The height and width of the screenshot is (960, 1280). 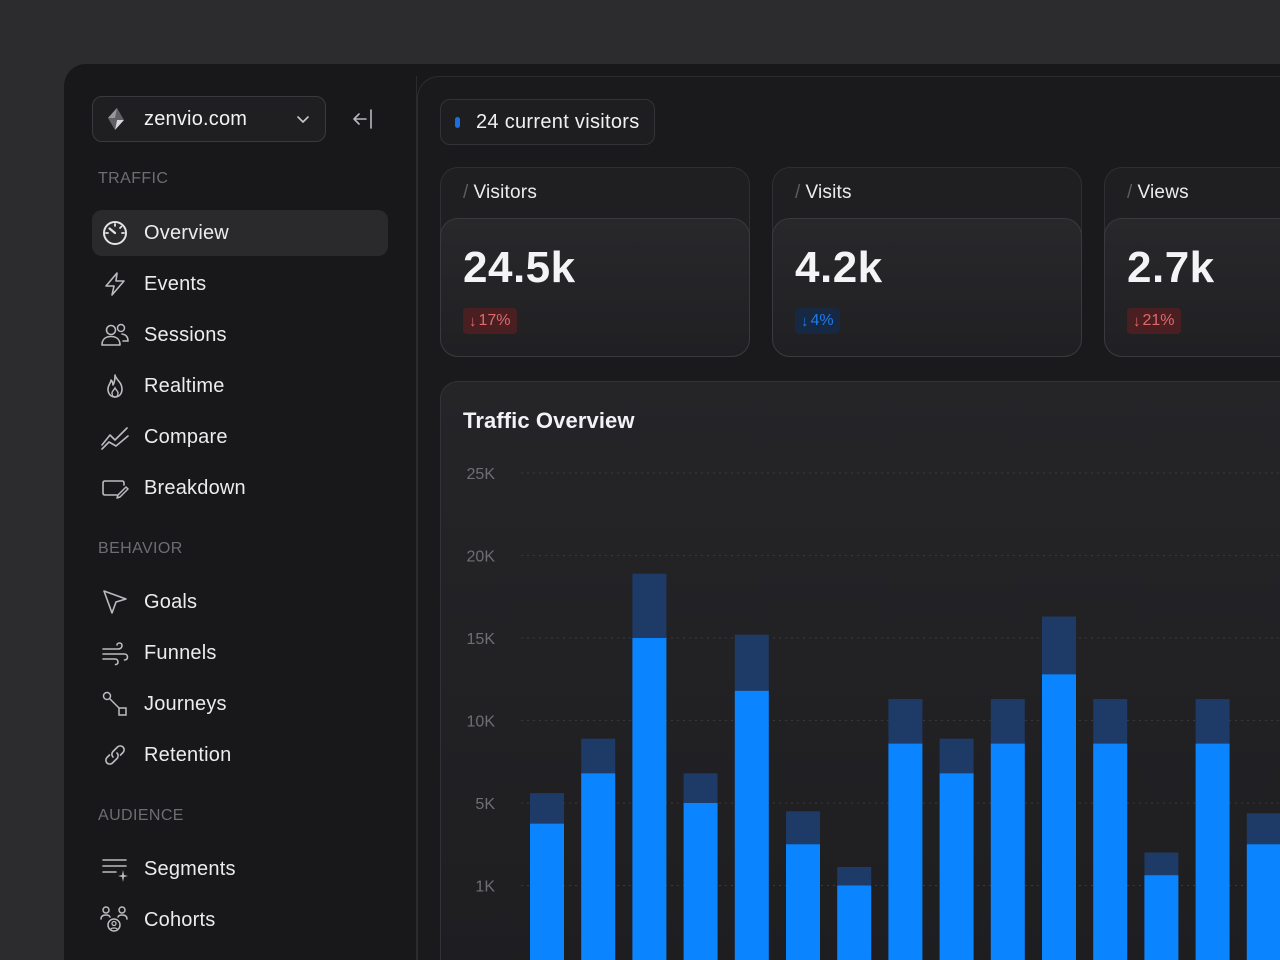 I want to click on flame-icon, so click(x=115, y=386).